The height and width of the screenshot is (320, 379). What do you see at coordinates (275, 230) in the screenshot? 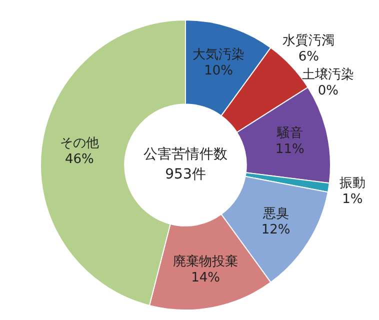
I see `data-label: 12%` at bounding box center [275, 230].